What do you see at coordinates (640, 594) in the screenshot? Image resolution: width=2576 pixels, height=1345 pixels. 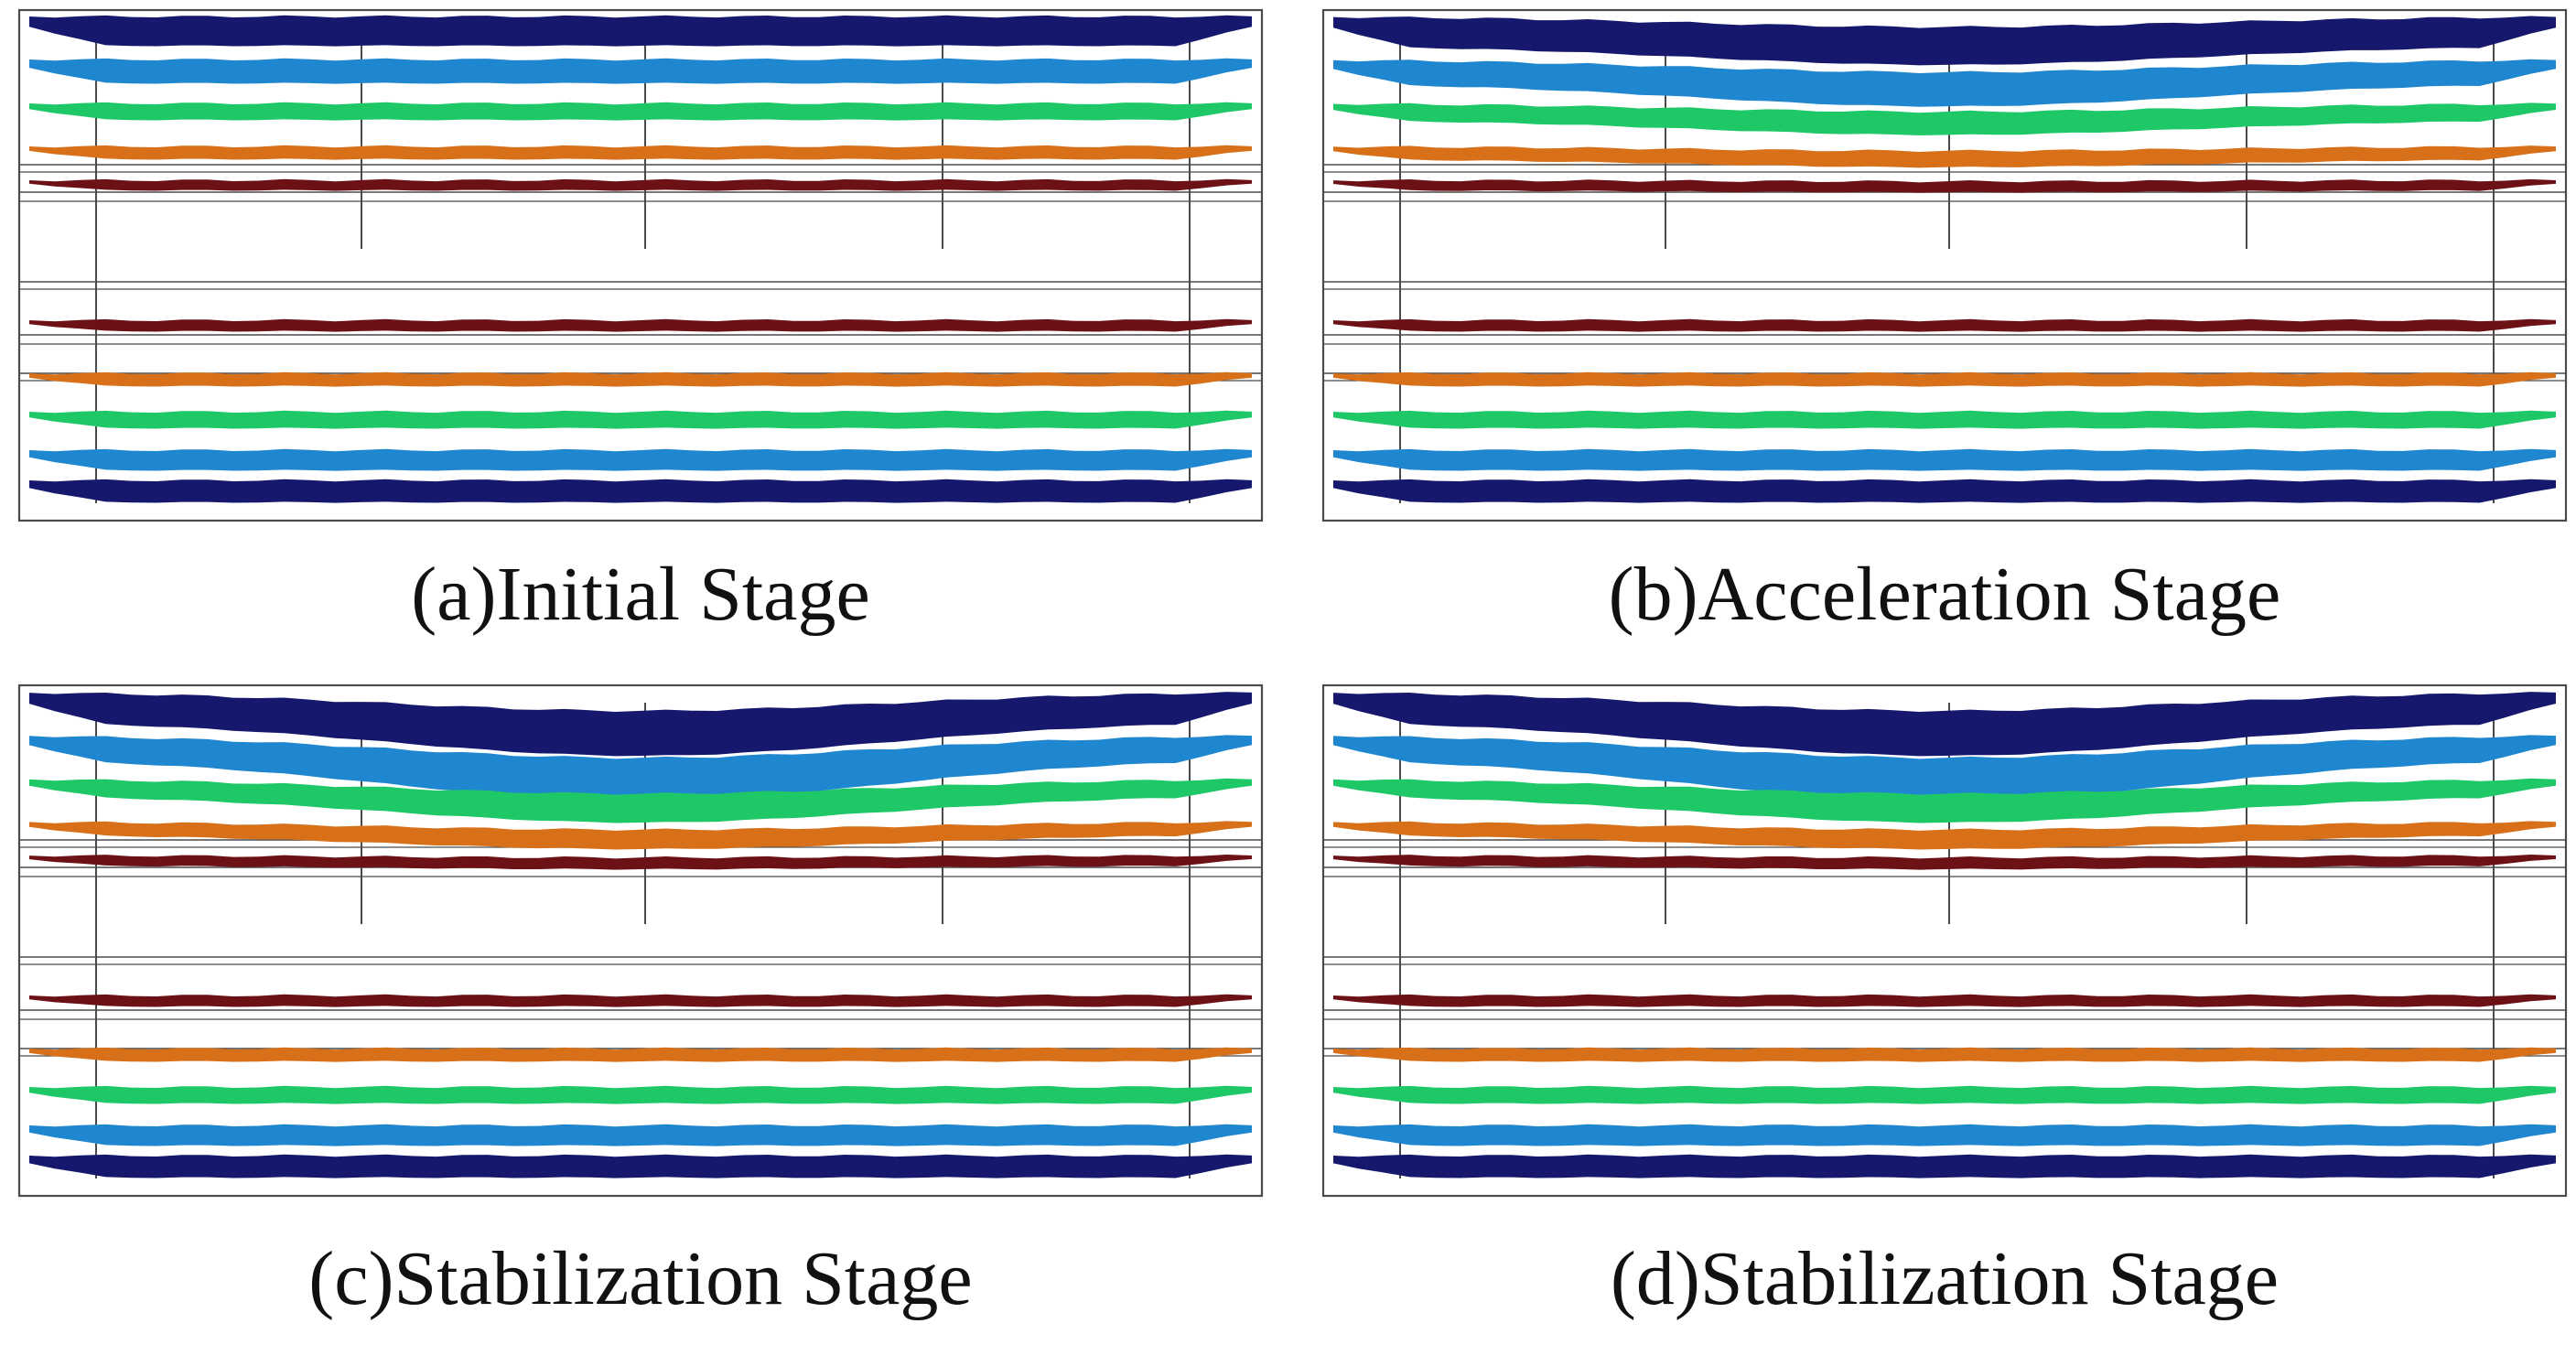 I see `caption-initial-stage: (a)Initial Stage` at bounding box center [640, 594].